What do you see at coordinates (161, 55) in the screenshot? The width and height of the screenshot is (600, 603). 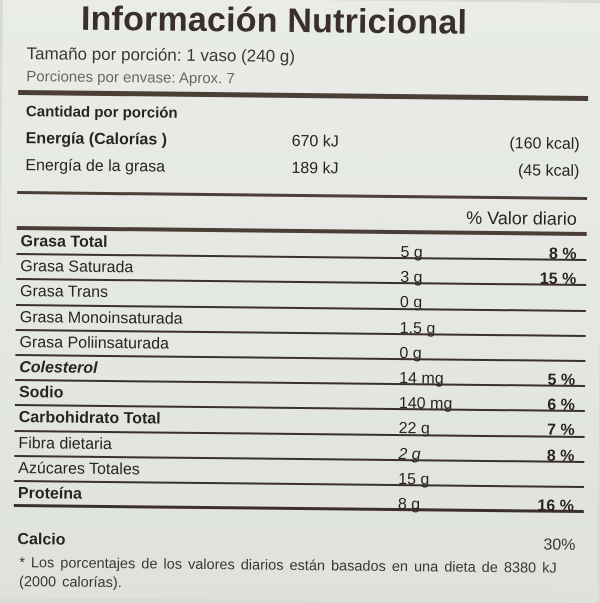 I see `serving-size: Tamaño por porción: 1 vaso (240 g)` at bounding box center [161, 55].